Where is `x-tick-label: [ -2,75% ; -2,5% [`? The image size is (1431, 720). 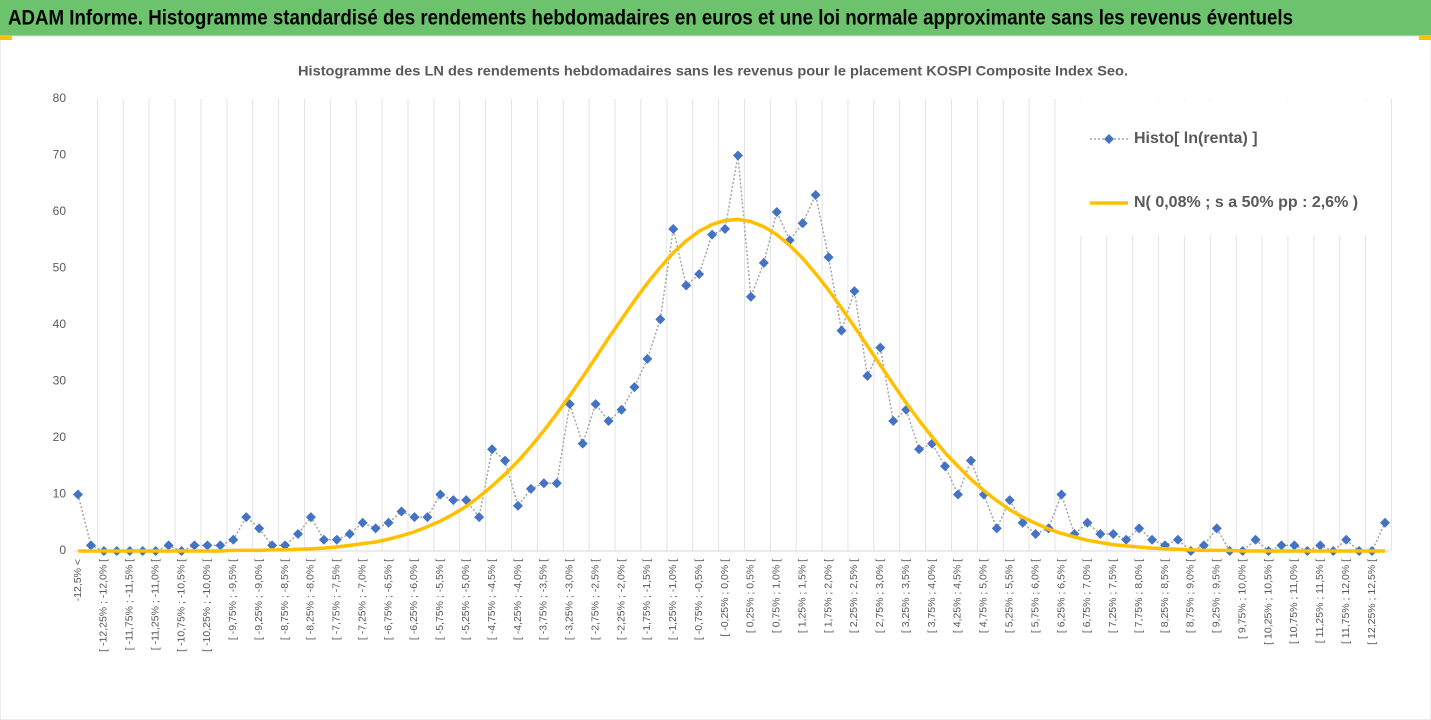 x-tick-label: [ -2,75% ; -2,5% [ is located at coordinates (595, 599).